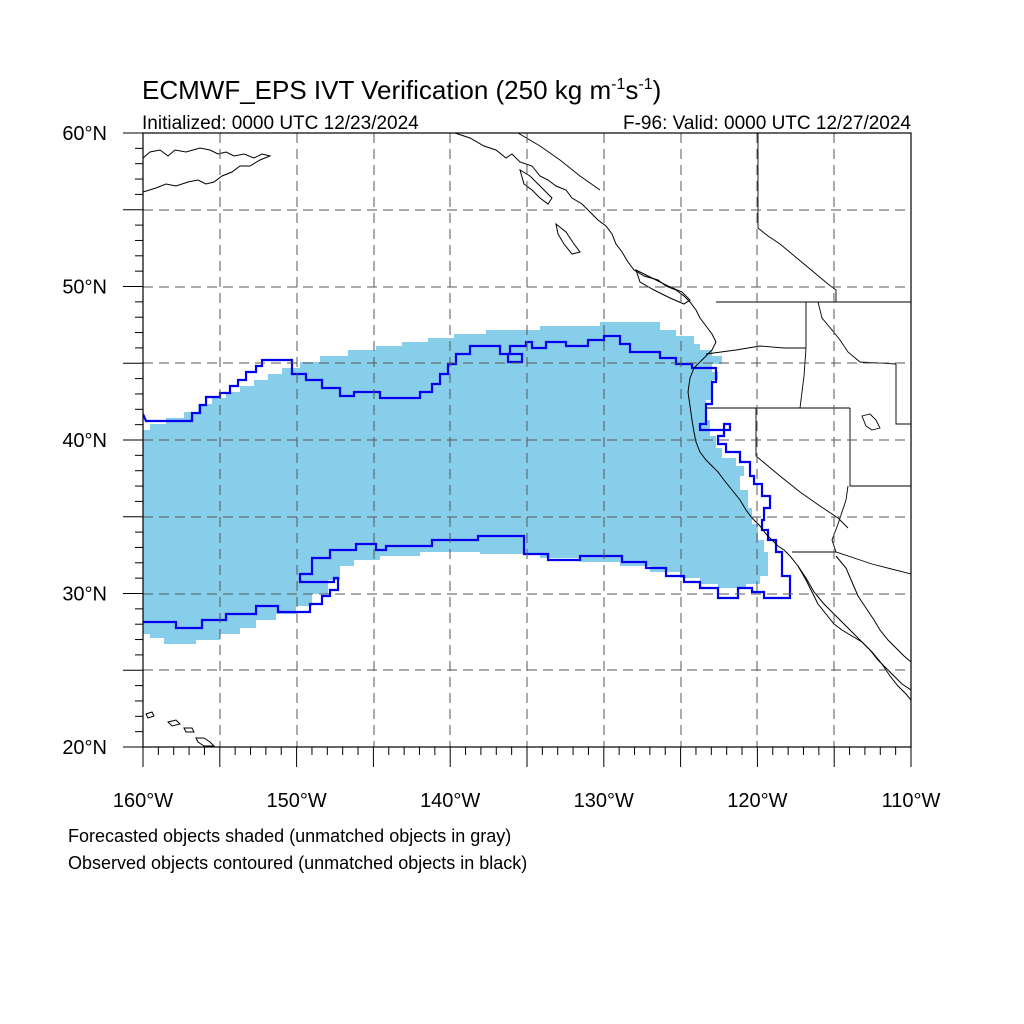 This screenshot has height=1024, width=1024. I want to click on border-bc-alberta, so click(797, 217).